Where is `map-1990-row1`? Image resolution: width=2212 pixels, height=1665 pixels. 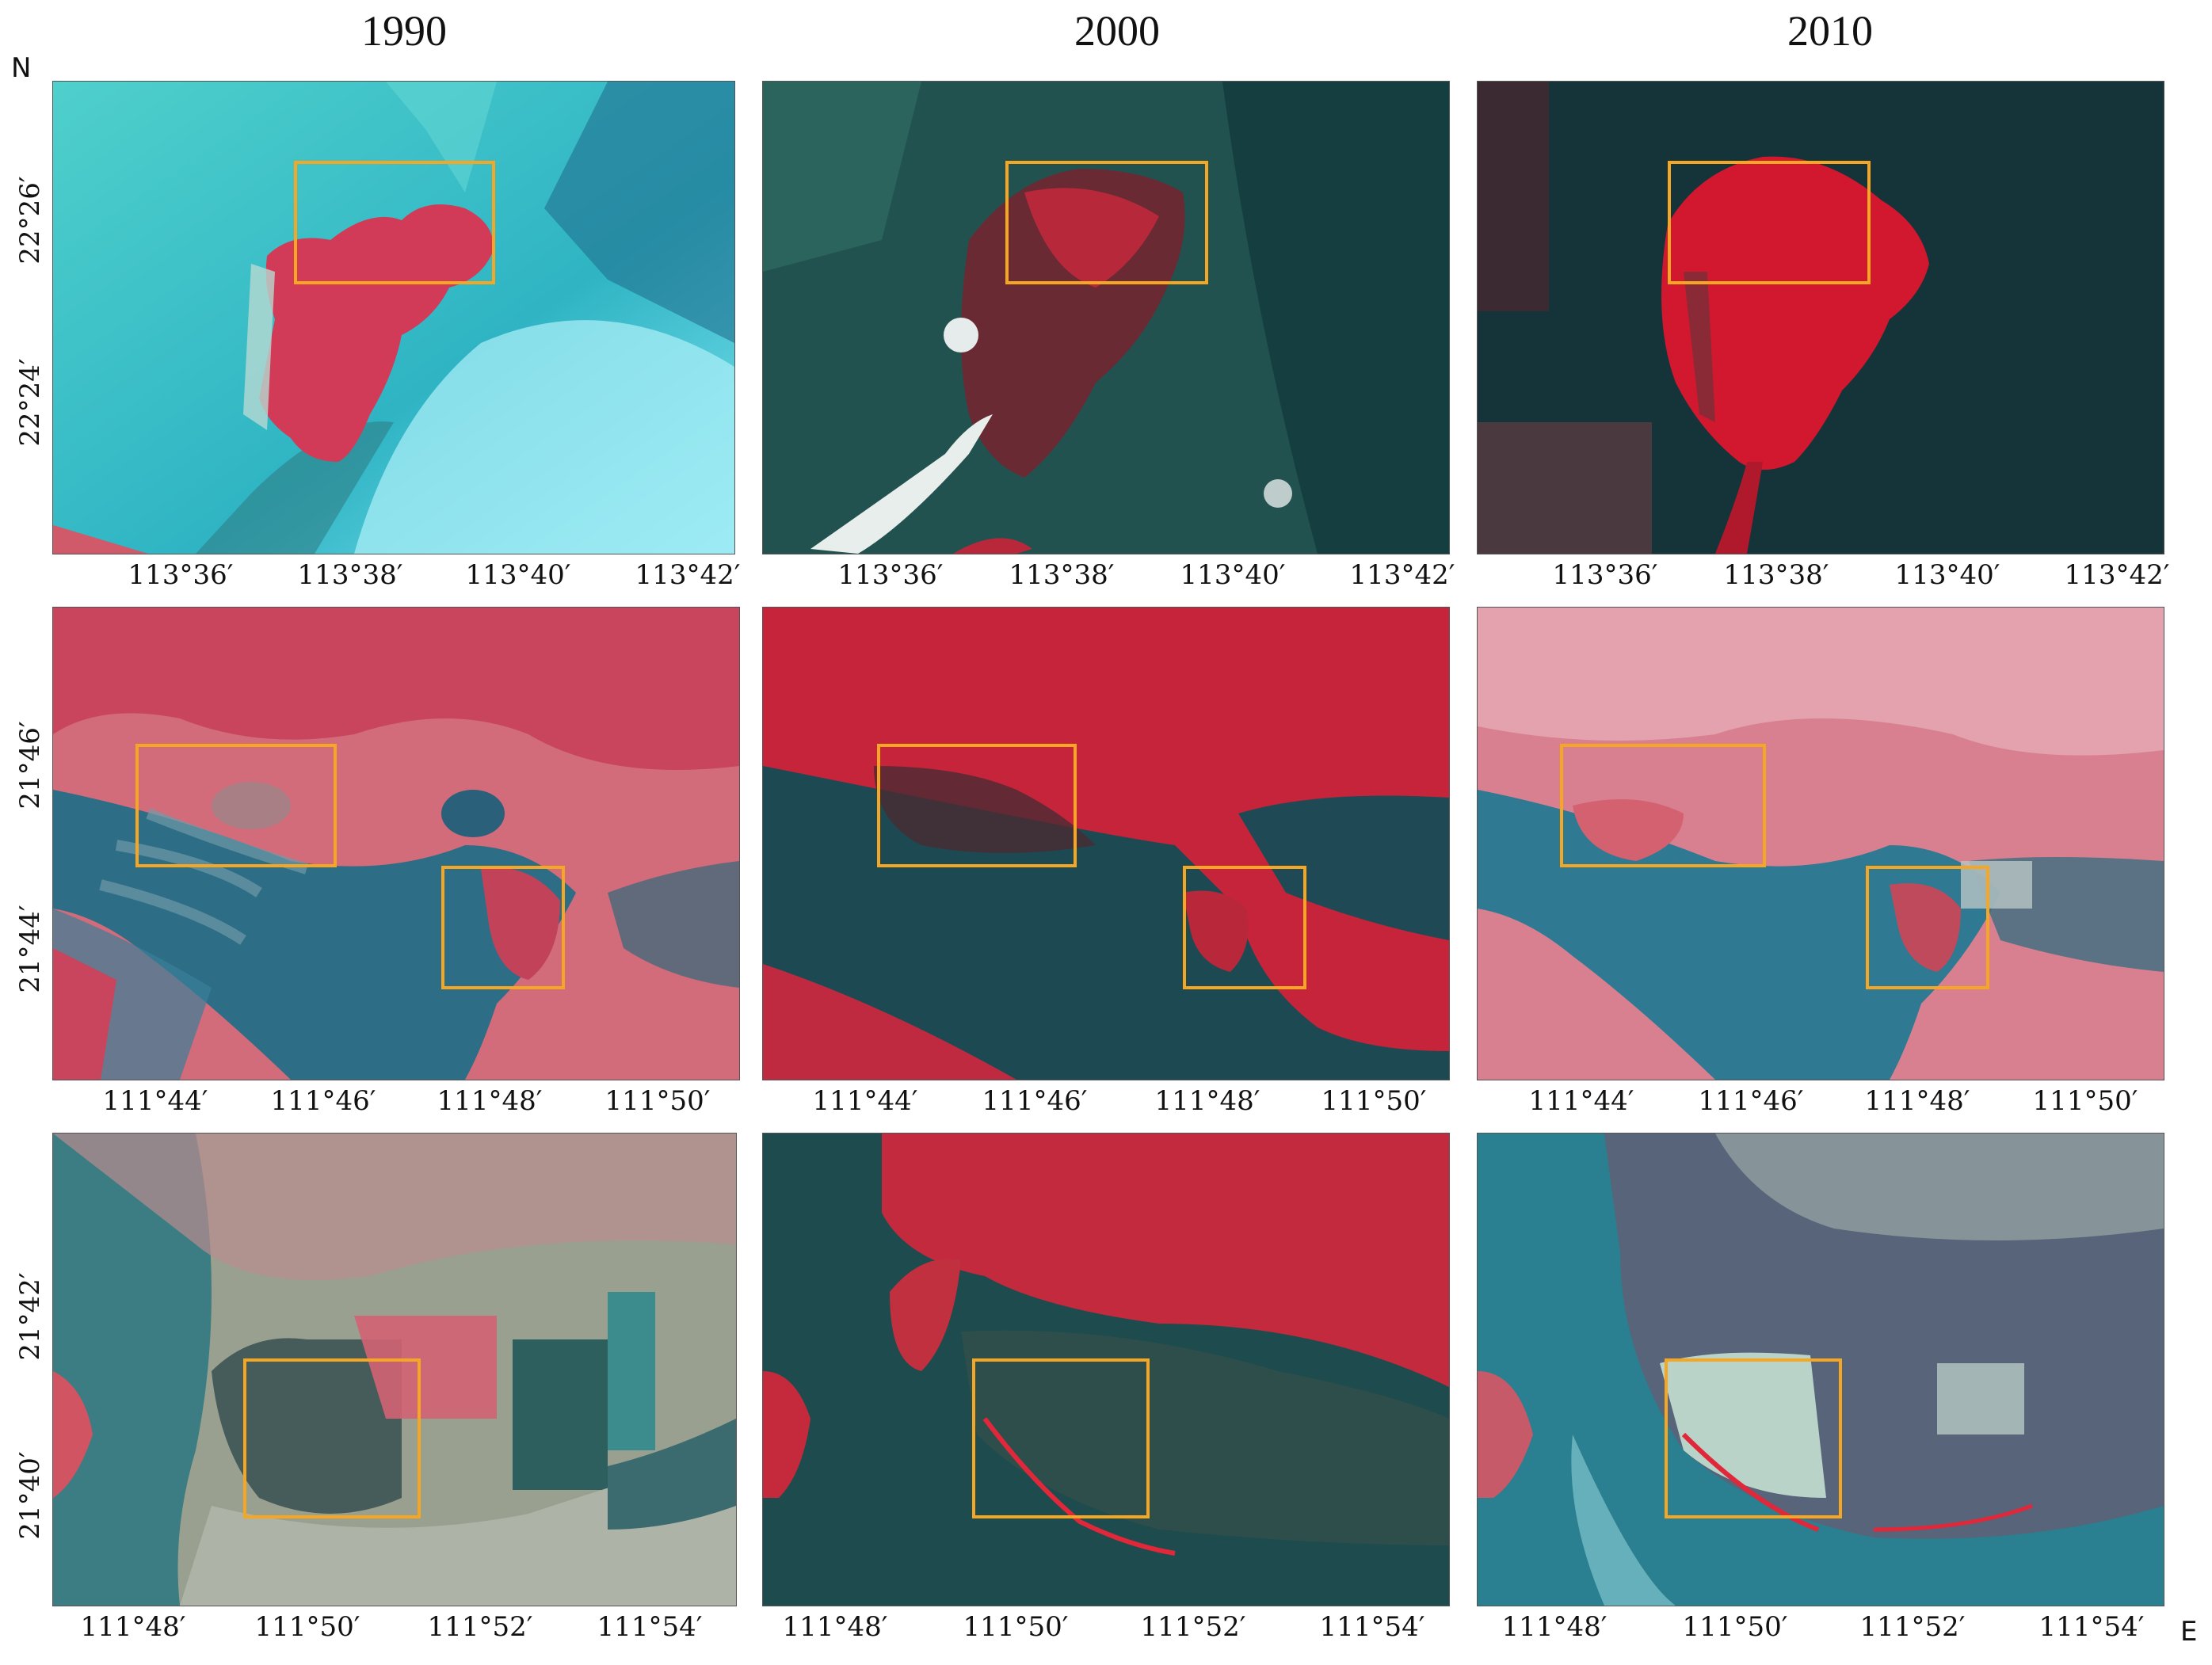
map-1990-row1 is located at coordinates (393, 317).